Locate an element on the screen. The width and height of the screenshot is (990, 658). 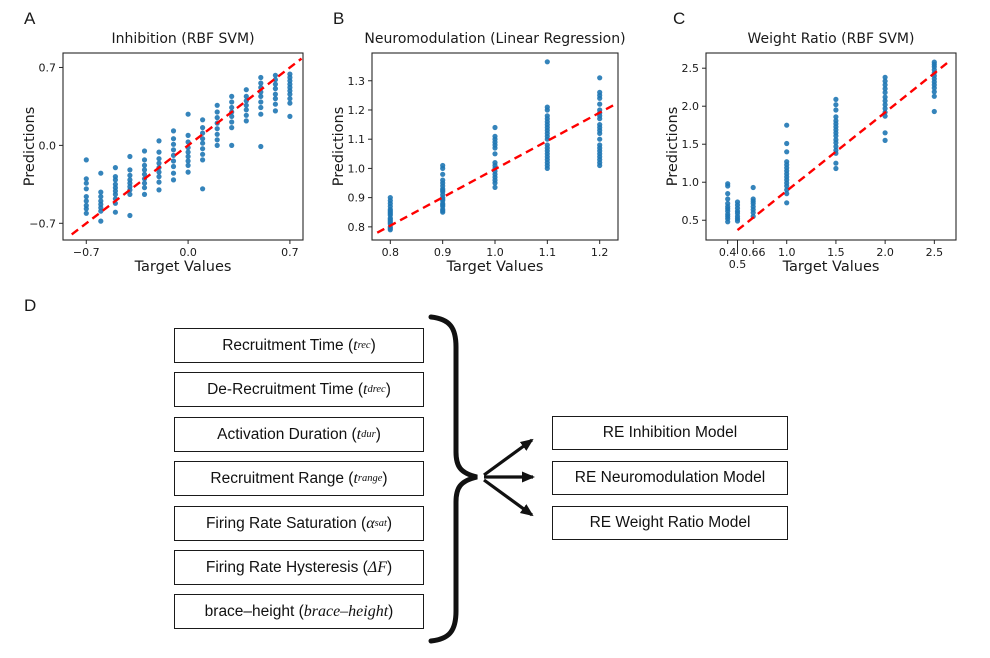
parameter-box: Firing Rate Saturation (α sat) is located at coordinates (299, 523).